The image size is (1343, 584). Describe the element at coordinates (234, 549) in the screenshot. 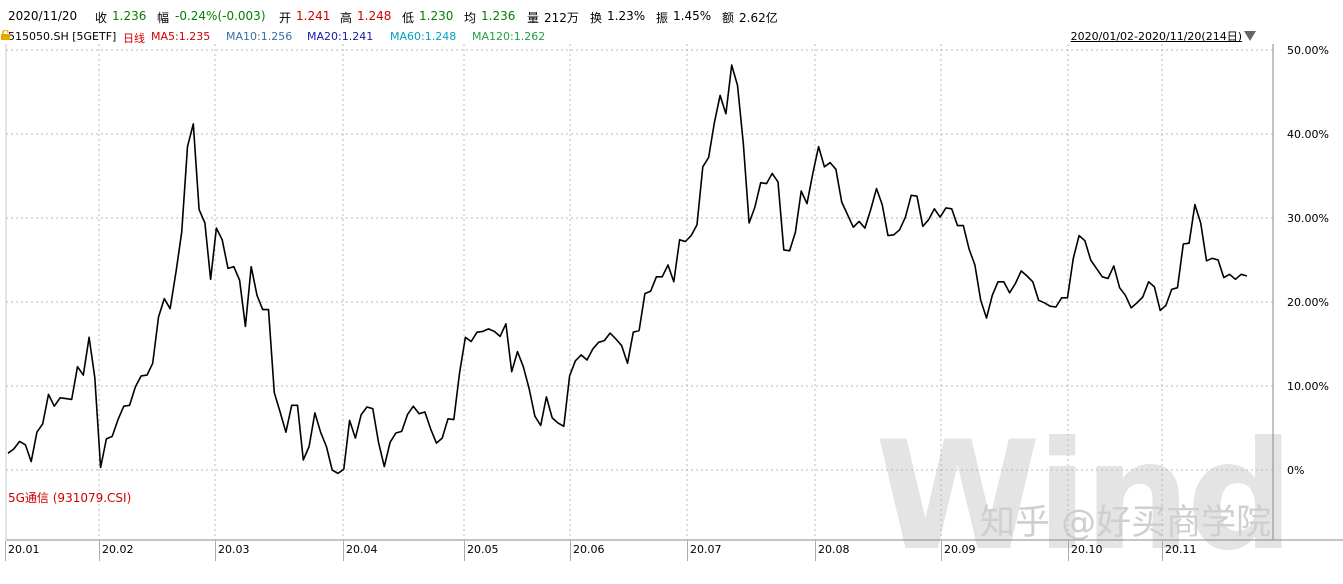

I see `x-tick-label: 20.03` at that location.